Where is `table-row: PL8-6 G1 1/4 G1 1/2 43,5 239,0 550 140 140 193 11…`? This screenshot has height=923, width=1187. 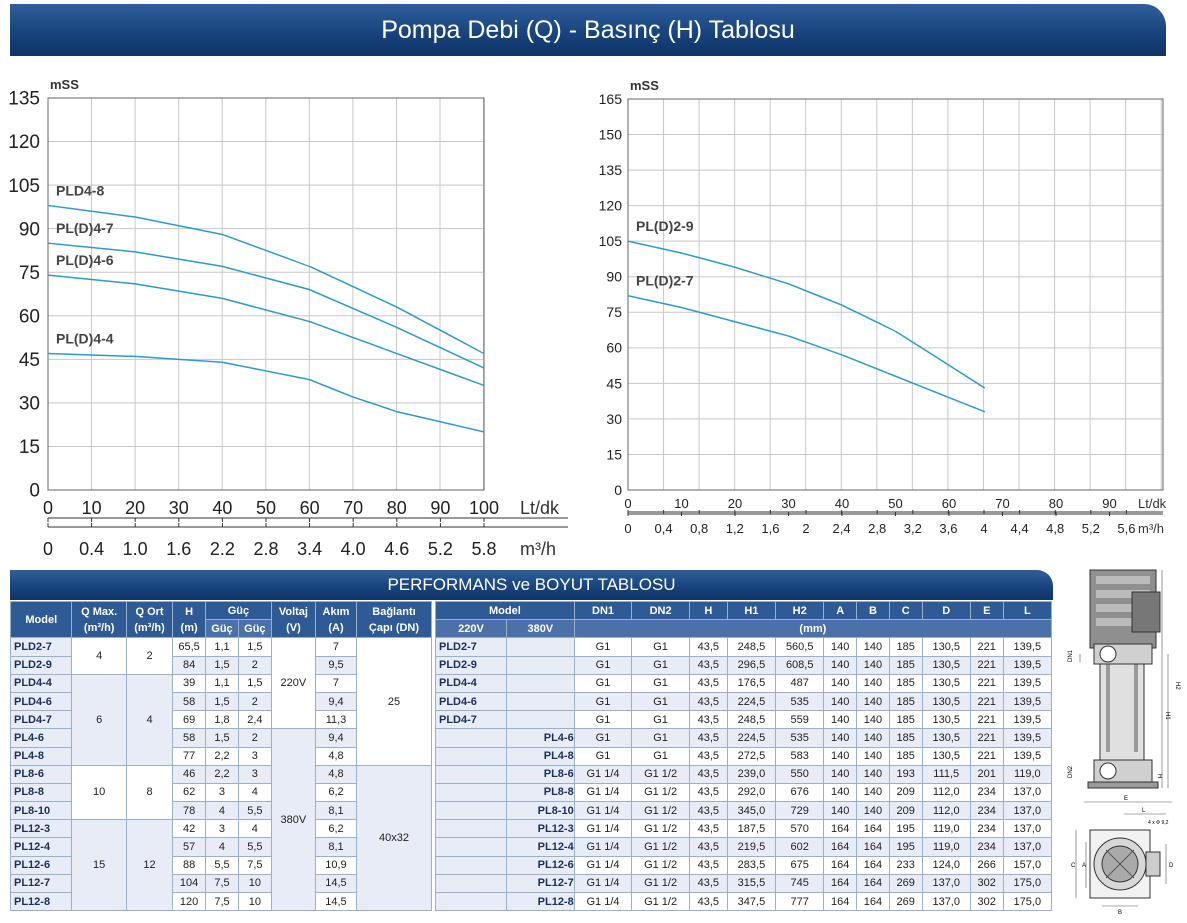
table-row: PL8-6 G1 1/4 G1 1/2 43,5 239,0 550 140 140 193 11… is located at coordinates (744, 774).